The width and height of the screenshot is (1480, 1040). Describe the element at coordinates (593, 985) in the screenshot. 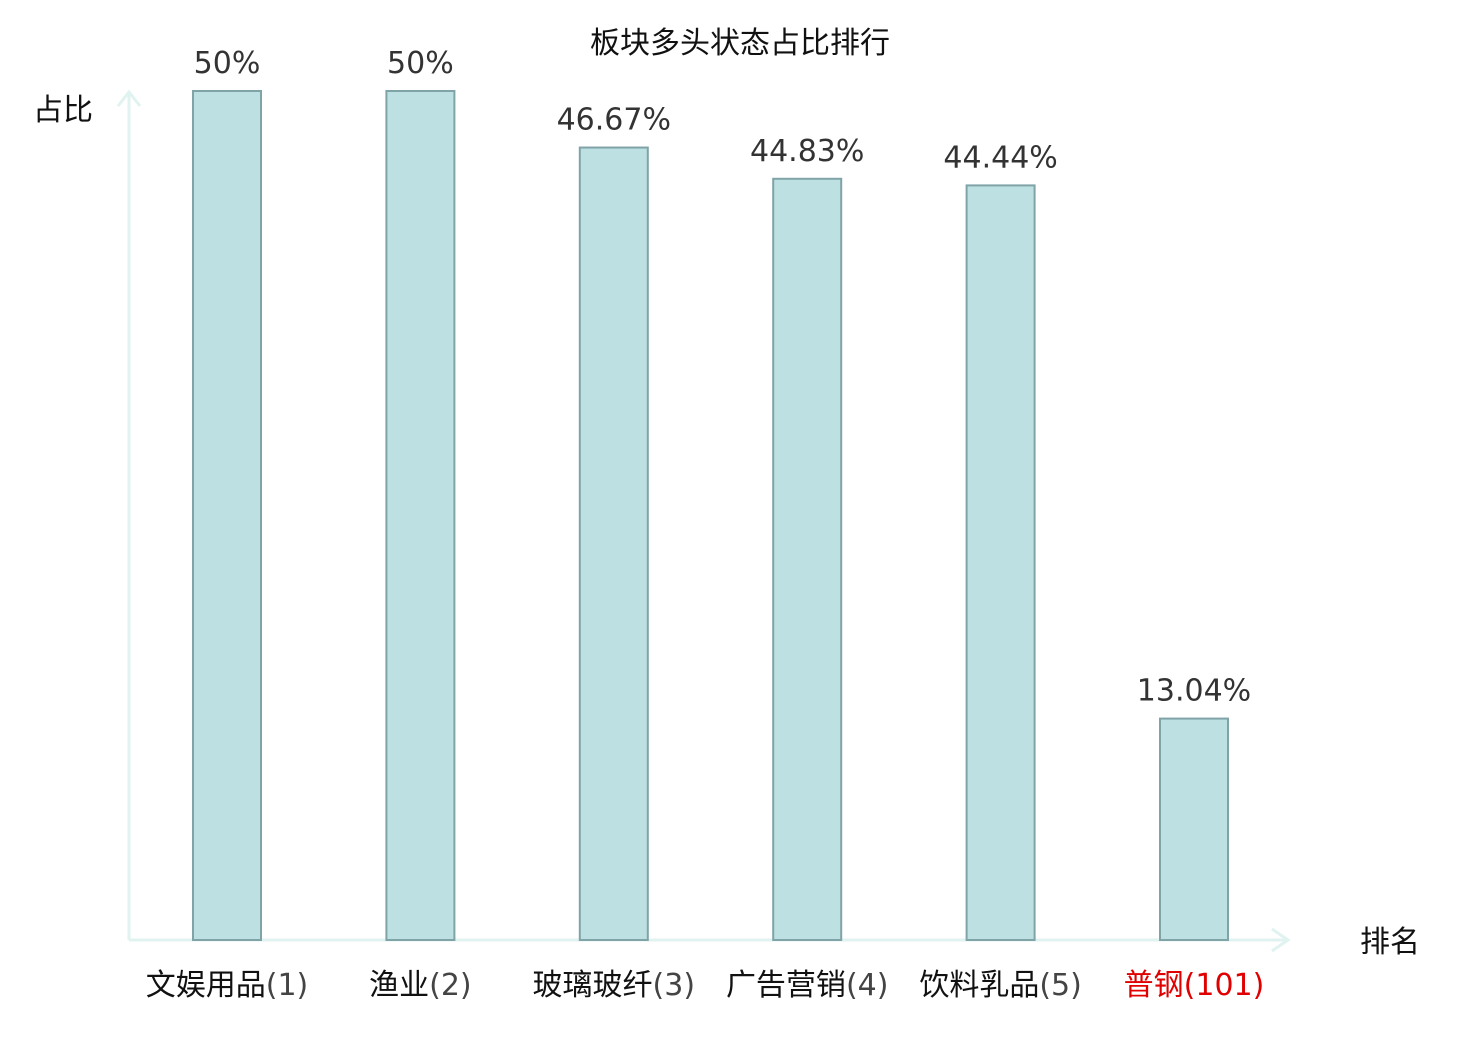

I see `x-tick-name: 玻璃玻纤` at that location.